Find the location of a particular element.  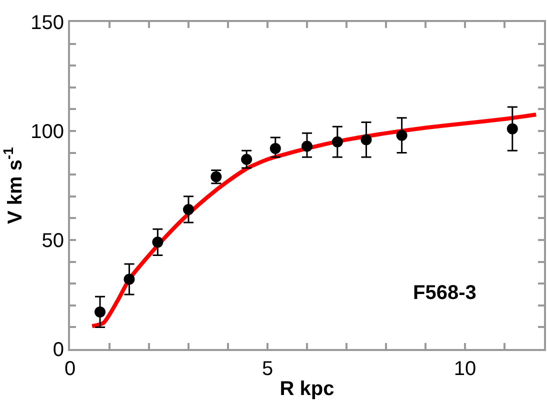

x-tick-label: 10 is located at coordinates (465, 369).